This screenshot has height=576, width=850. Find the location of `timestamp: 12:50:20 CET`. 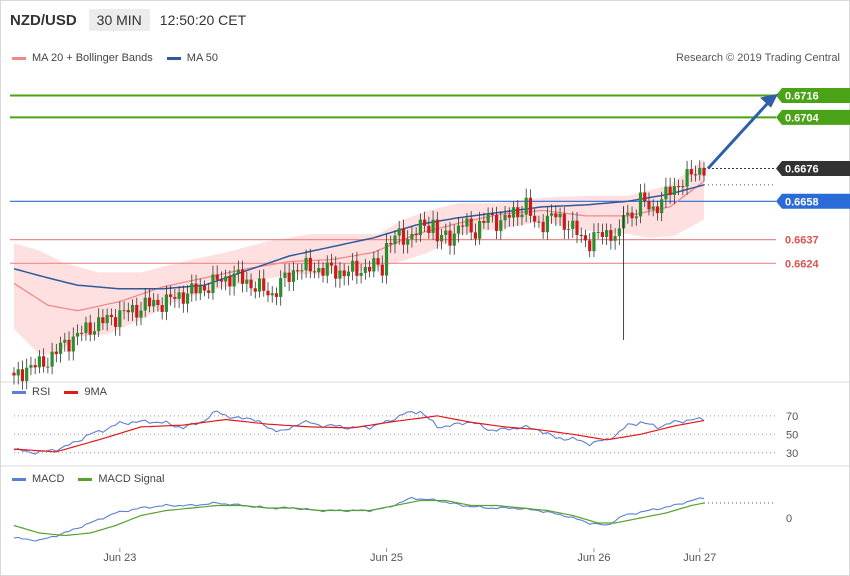

timestamp: 12:50:20 CET is located at coordinates (203, 20).